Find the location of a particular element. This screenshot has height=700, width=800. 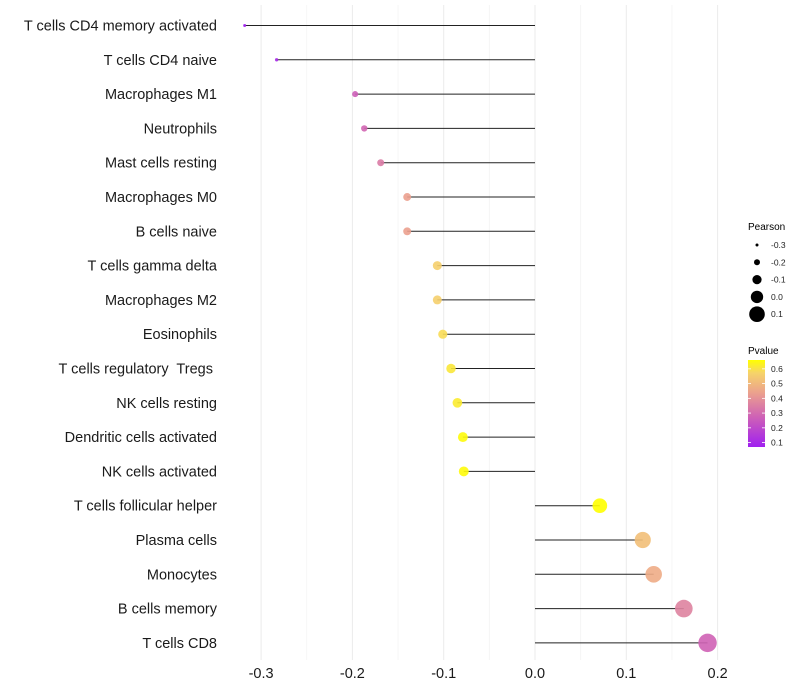

size-legend-label: -0.3 is located at coordinates (778, 245).